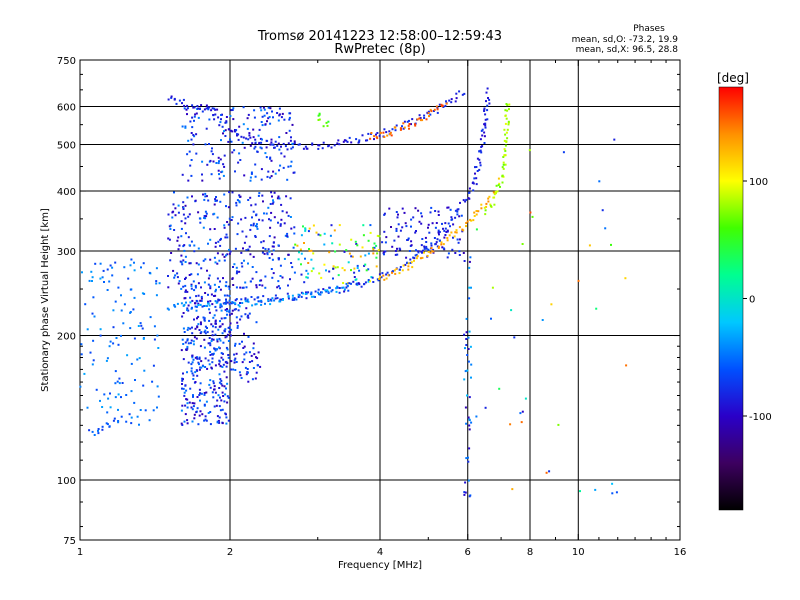 Image resolution: width=800 pixels, height=600 pixels. What do you see at coordinates (649, 29) in the screenshot?
I see `phase-annotation-heading: Phases` at bounding box center [649, 29].